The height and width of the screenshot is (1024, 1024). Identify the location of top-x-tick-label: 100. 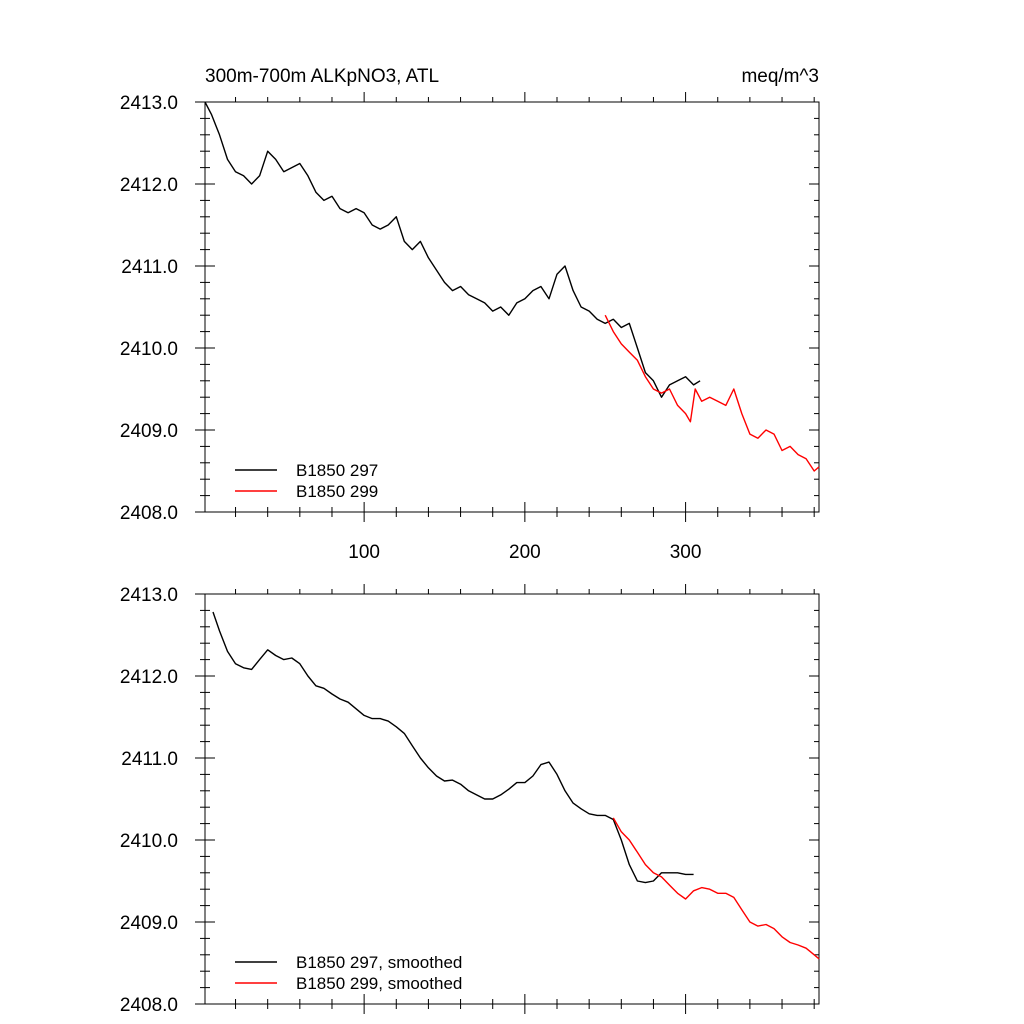
(364, 552).